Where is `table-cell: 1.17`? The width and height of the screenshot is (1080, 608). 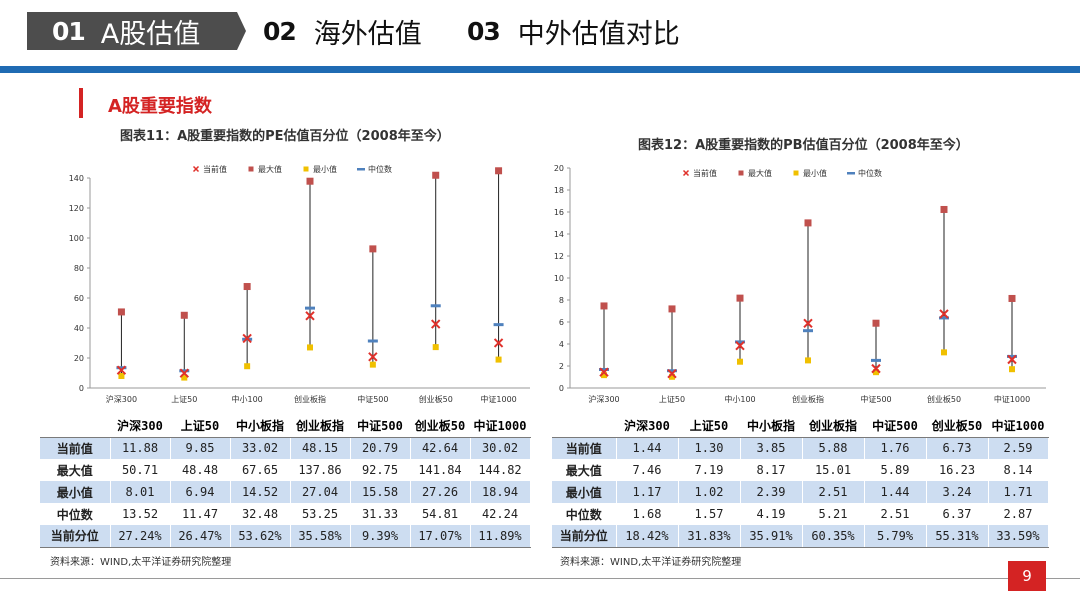 table-cell: 1.17 is located at coordinates (647, 492).